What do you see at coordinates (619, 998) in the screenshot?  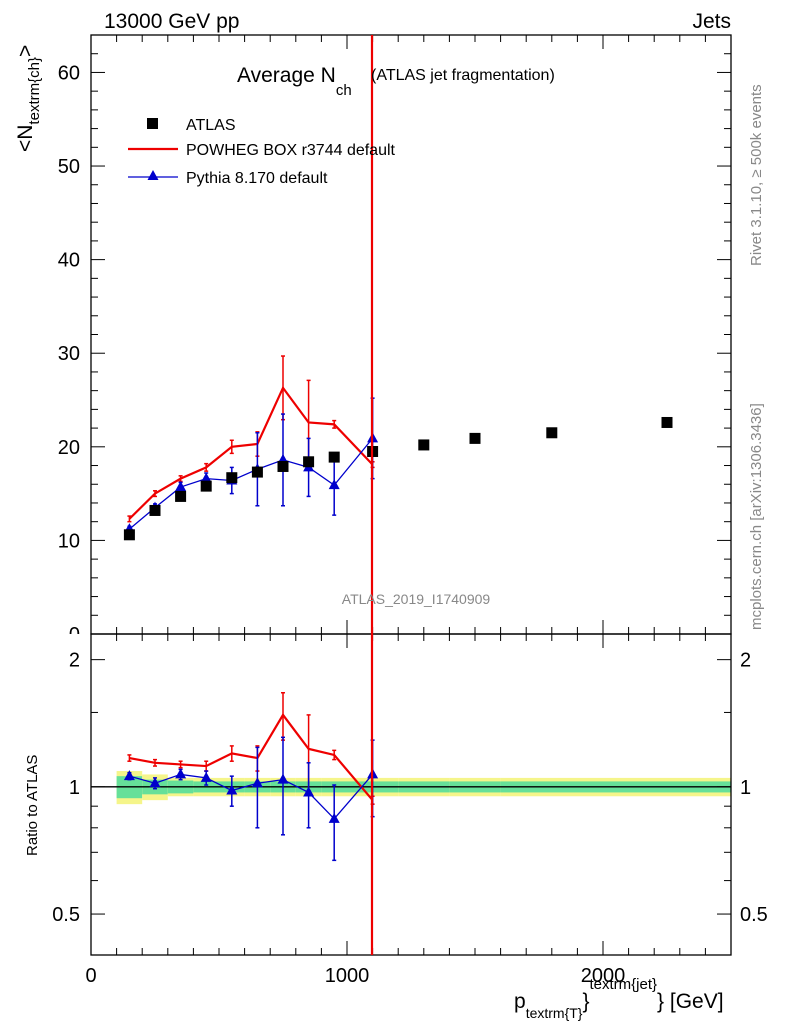 I see `x-axis-label: ptextrm{T}}textrm{jet}} [GeV]` at bounding box center [619, 998].